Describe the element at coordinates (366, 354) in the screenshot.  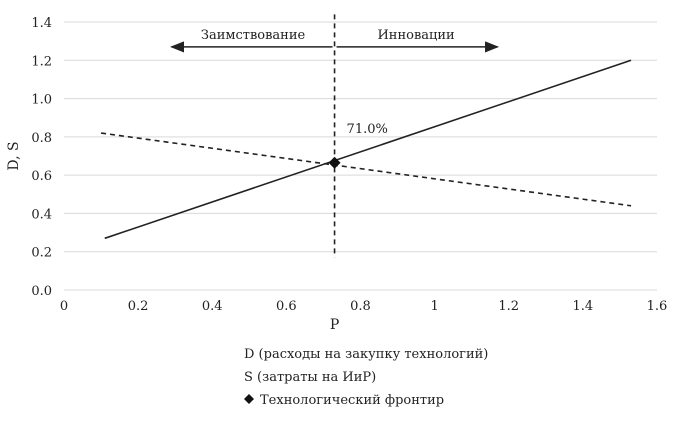
I see `legend-item-d: D (расходы на закупку технологий)` at that location.